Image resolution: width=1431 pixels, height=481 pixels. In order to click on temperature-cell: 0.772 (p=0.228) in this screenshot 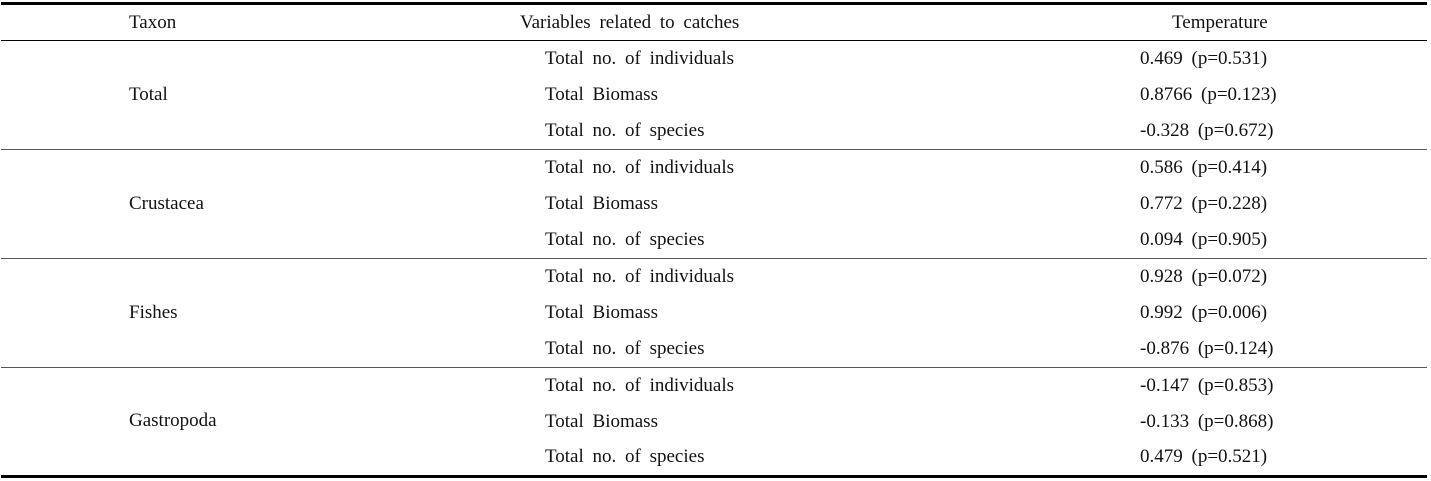, I will do `click(1204, 203)`.